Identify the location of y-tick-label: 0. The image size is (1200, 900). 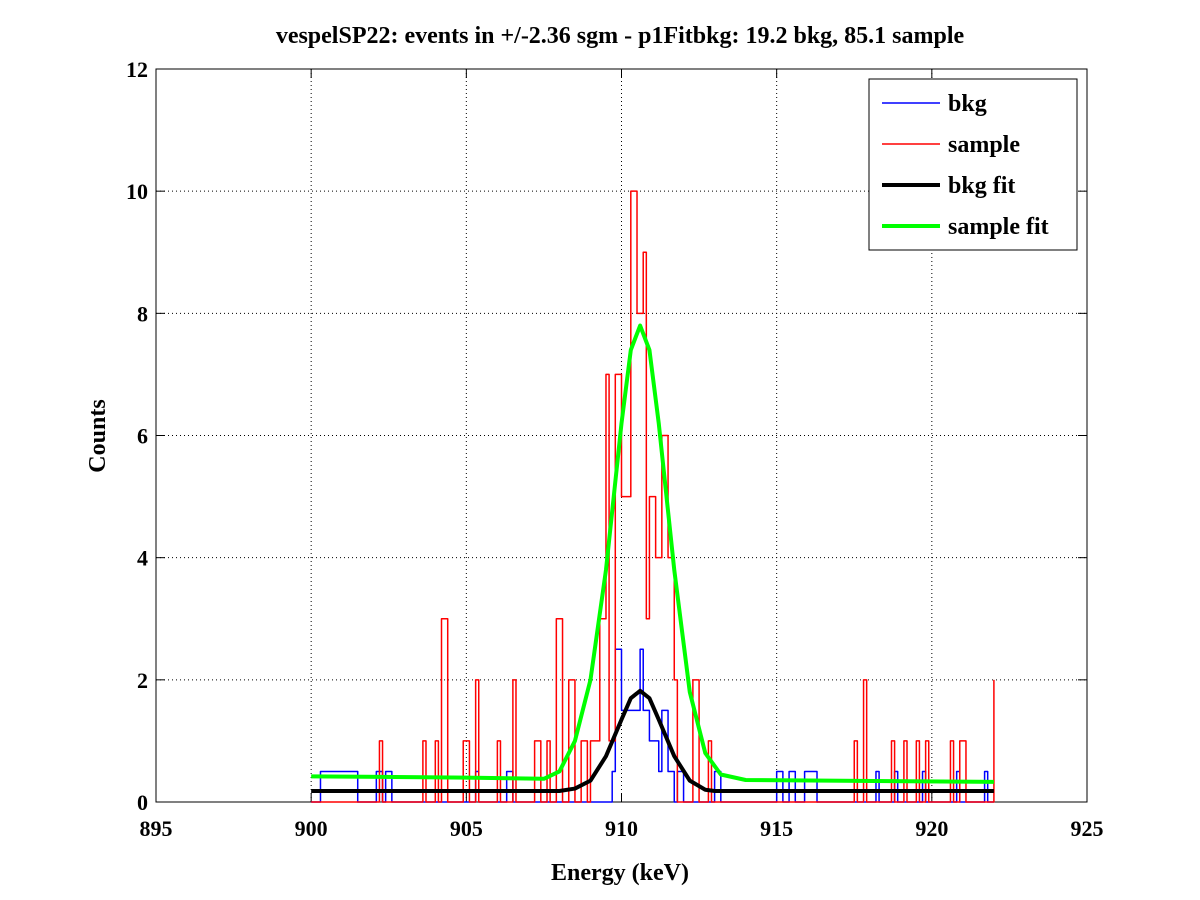
(142, 802).